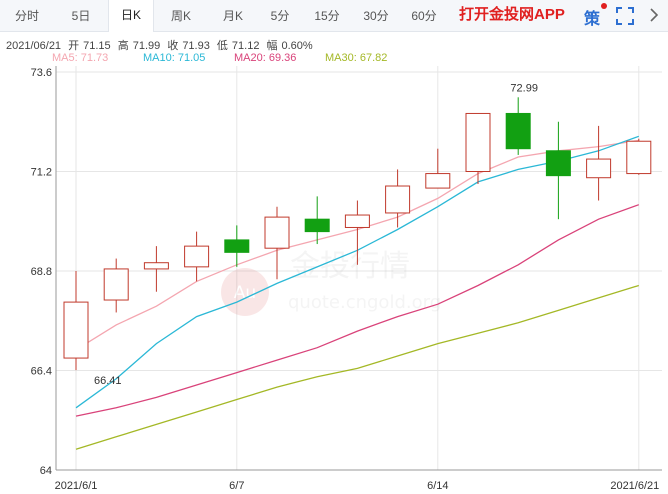  Describe the element at coordinates (280, 15) in the screenshot. I see `tab-5-min: 5分` at that location.